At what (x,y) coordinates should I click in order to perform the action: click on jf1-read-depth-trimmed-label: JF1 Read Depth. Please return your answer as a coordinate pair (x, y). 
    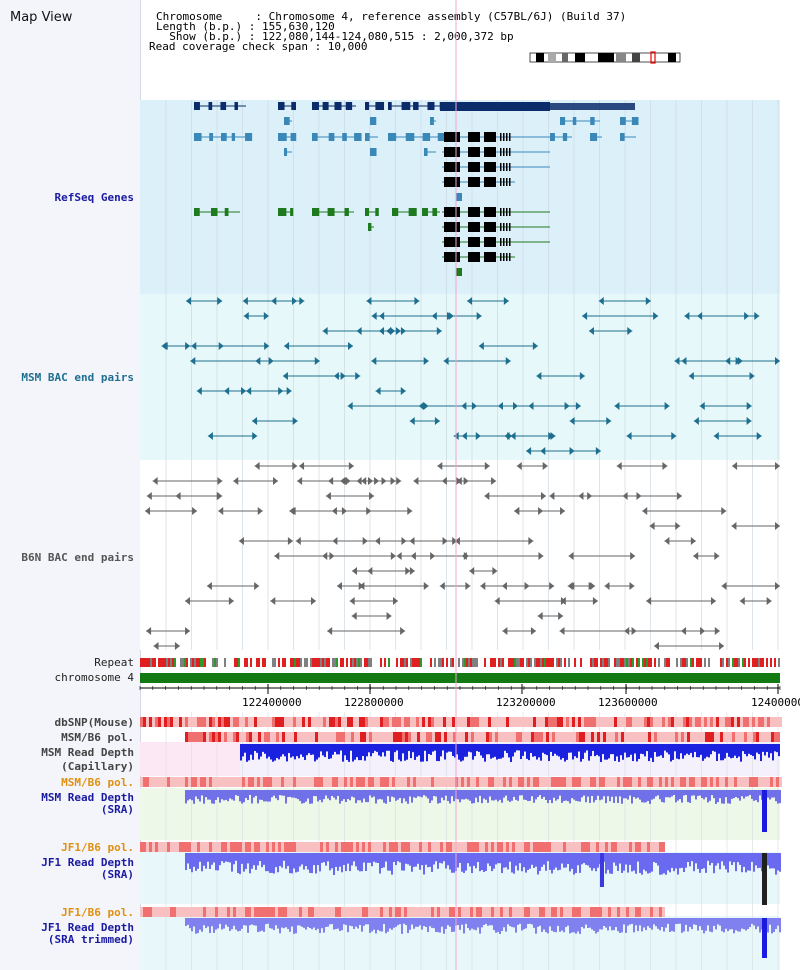
    Looking at the image, I should click on (87, 927).